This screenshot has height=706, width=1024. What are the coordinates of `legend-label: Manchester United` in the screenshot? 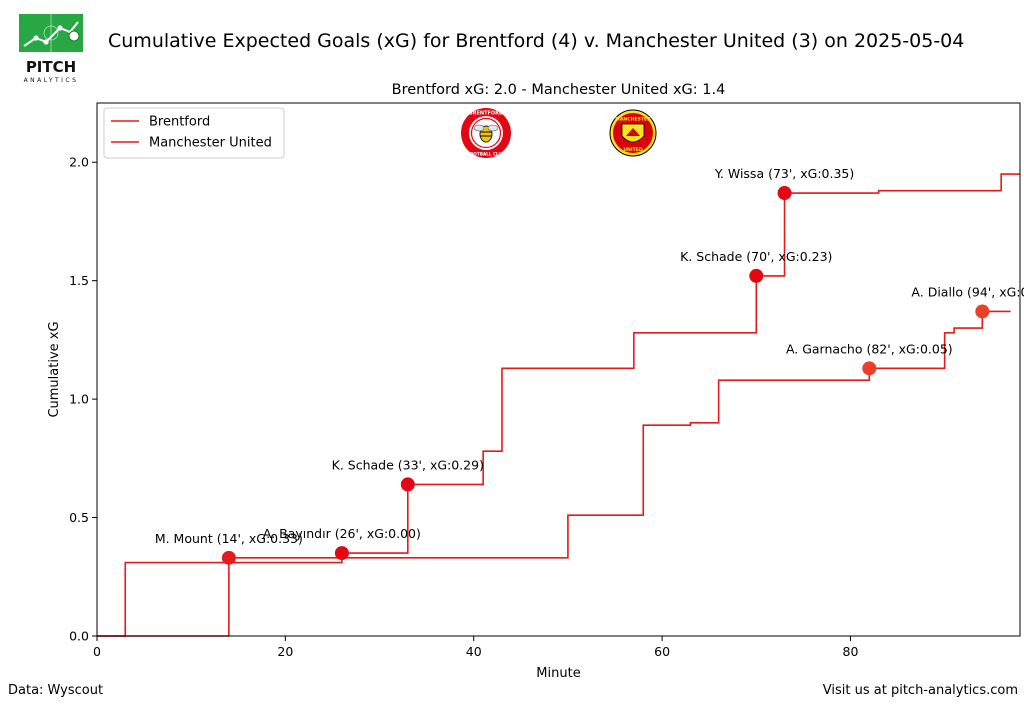 It's located at (210, 143).